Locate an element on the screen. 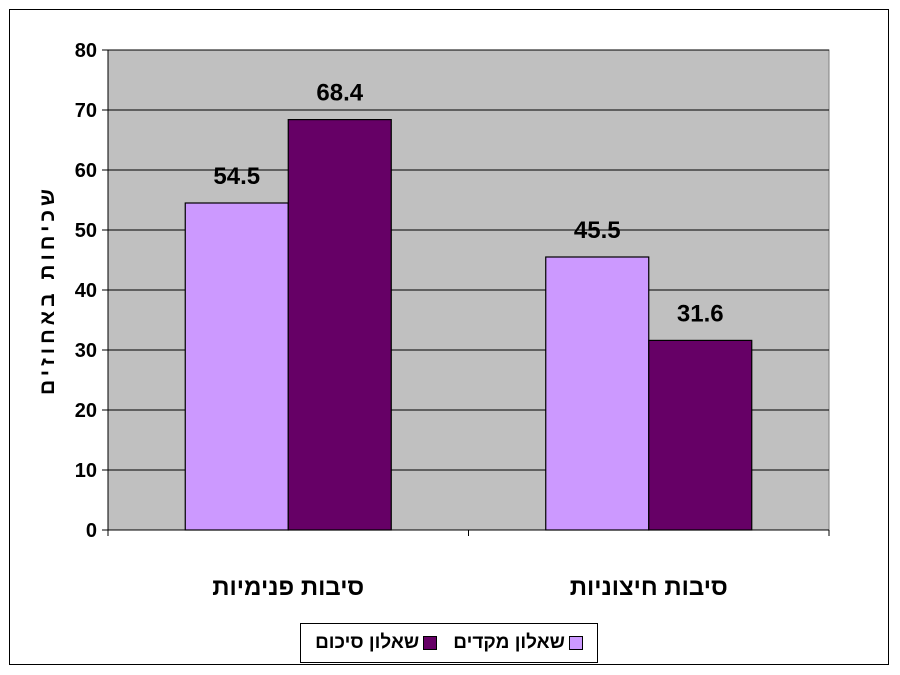  y-axis-title: שכיחות באחוזים is located at coordinates (47, 290).